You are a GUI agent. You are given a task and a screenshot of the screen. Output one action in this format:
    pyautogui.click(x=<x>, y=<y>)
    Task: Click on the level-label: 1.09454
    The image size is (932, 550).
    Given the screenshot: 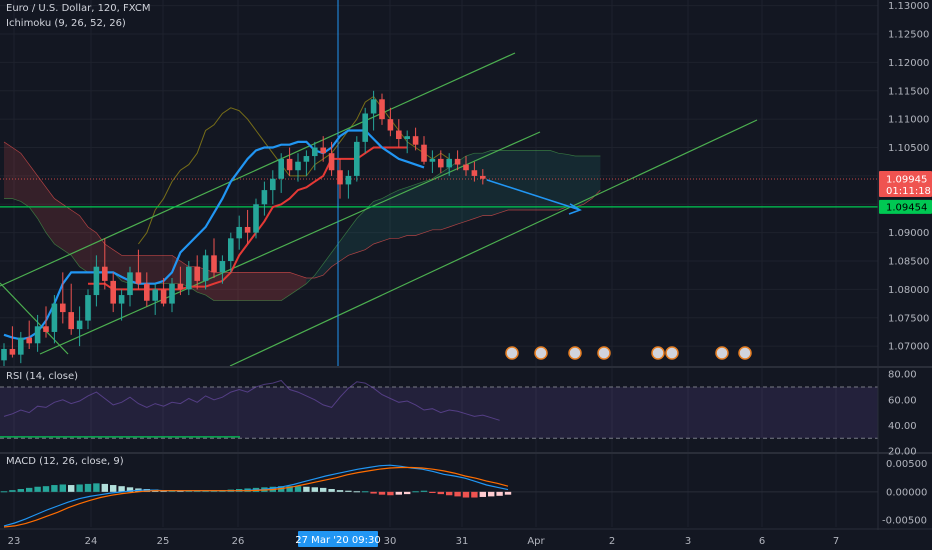 What is the action you would take?
    pyautogui.click(x=906, y=207)
    